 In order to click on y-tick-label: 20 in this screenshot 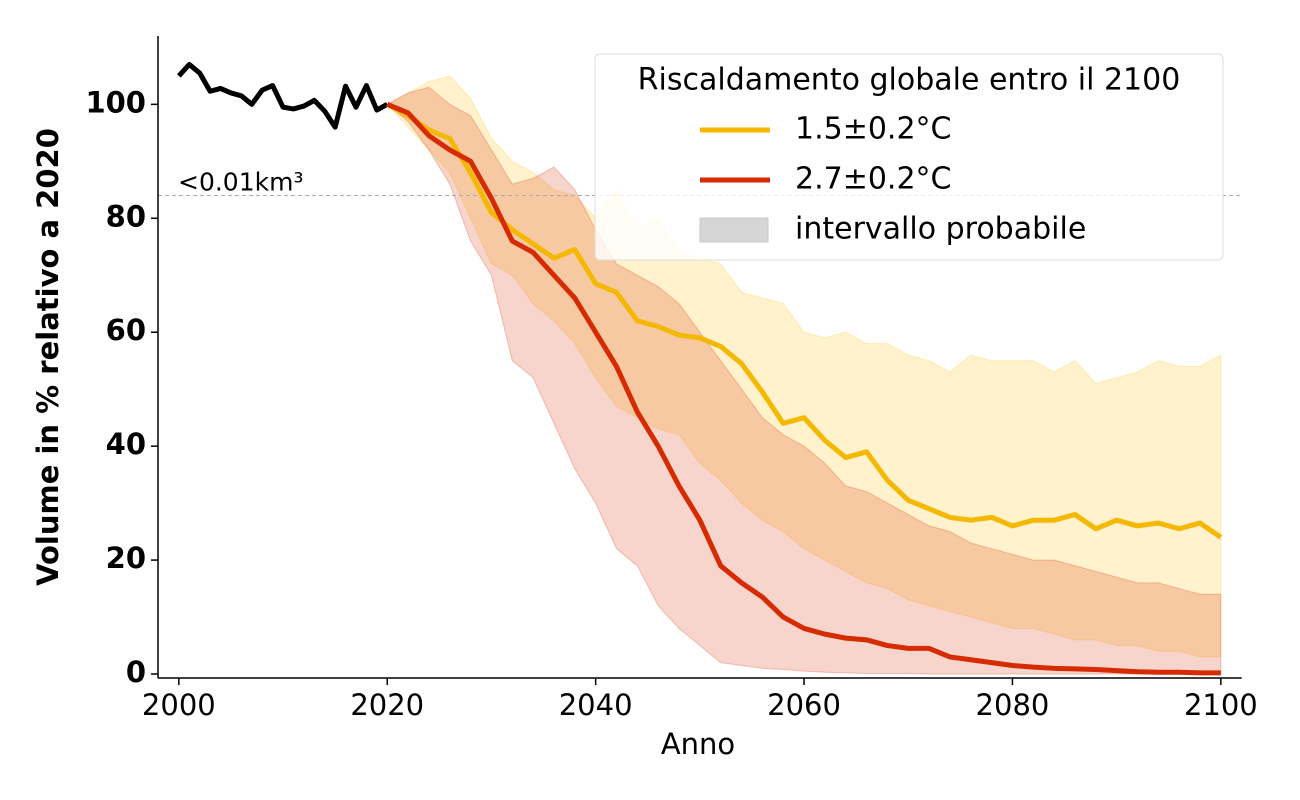, I will do `click(126, 558)`.